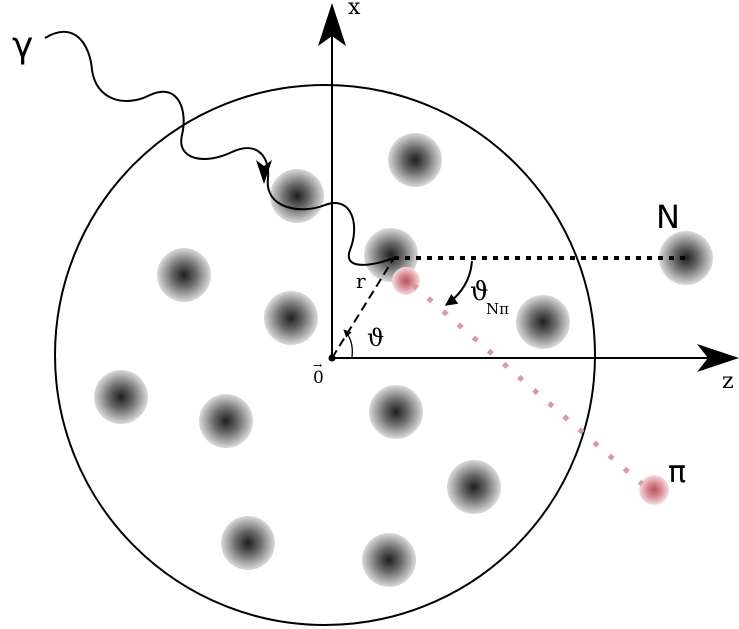 The image size is (739, 629). I want to click on nucleon-outgoing, so click(686, 258).